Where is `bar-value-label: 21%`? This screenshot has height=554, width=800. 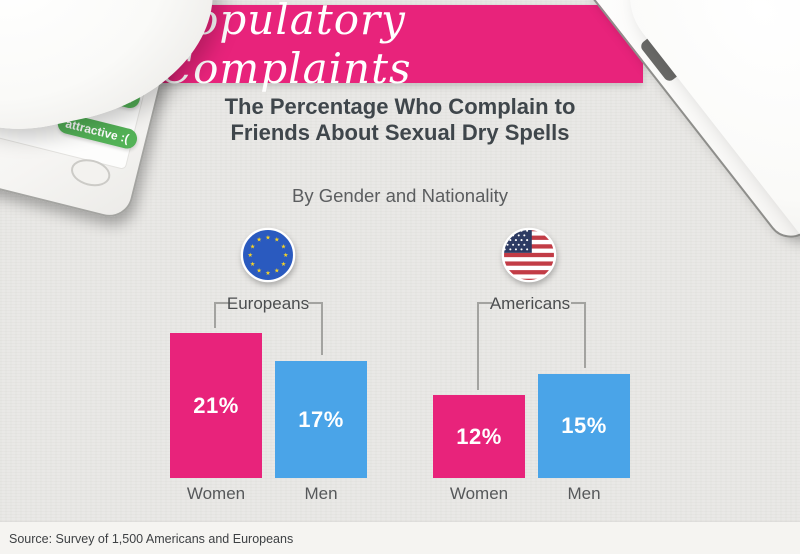 bar-value-label: 21% is located at coordinates (216, 405).